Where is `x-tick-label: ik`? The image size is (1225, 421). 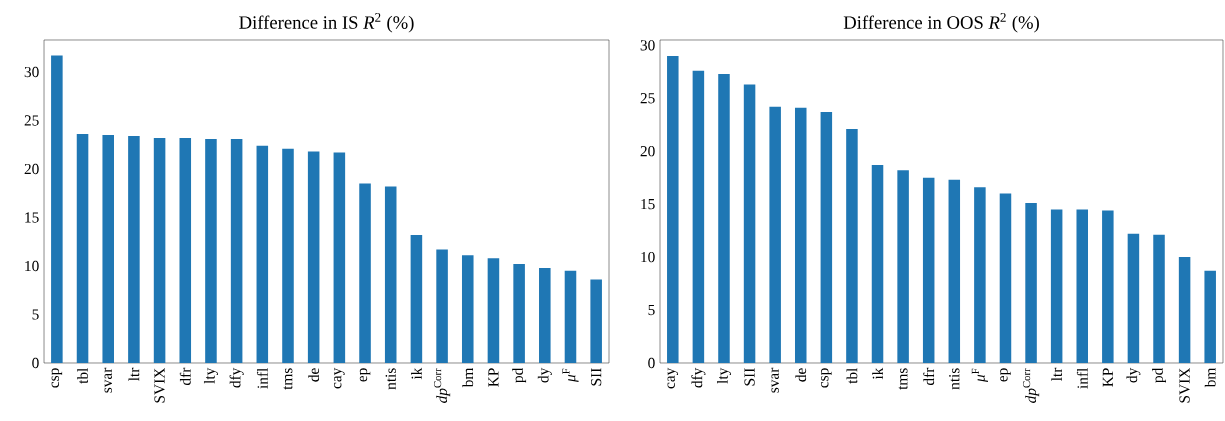 x-tick-label: ik is located at coordinates (877, 373).